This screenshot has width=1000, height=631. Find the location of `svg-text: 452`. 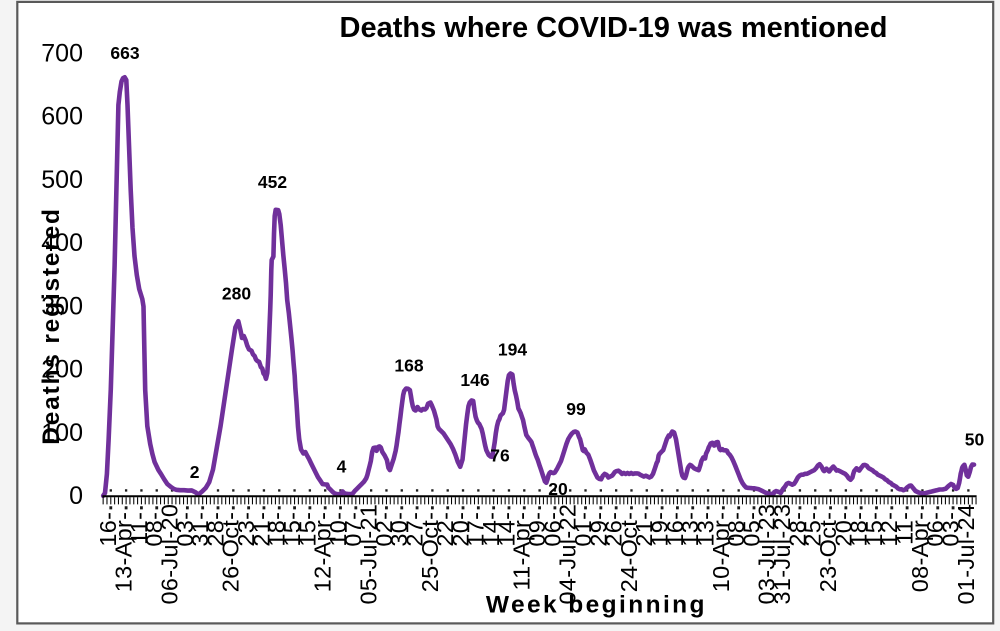

svg-text: 452 is located at coordinates (272, 182).